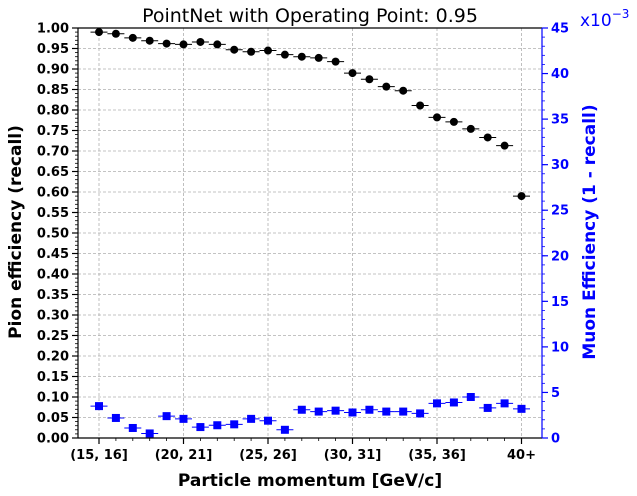  I want to click on y-left-tick-label: 0.50, so click(53, 234).